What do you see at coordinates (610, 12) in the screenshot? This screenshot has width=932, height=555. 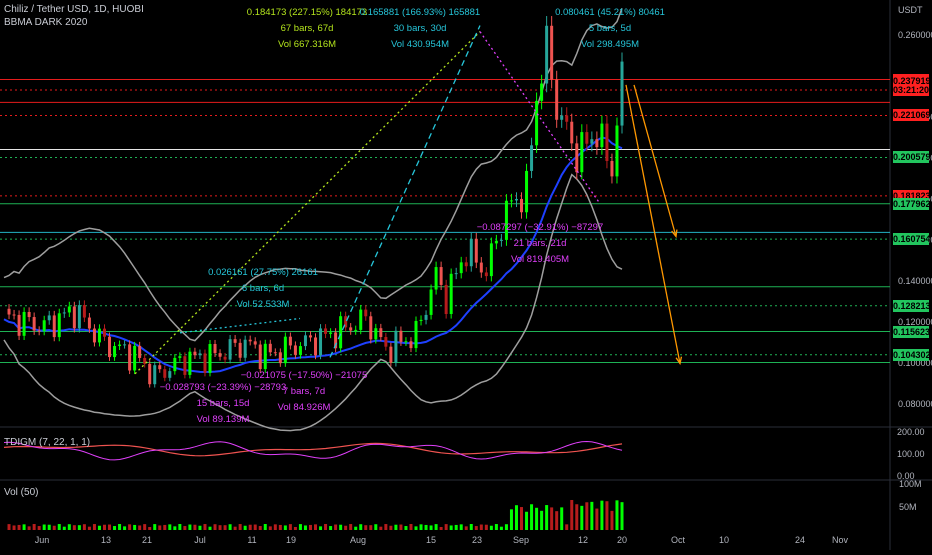 I see `annotation-line: 0.080461 (45.21%) 80461` at bounding box center [610, 12].